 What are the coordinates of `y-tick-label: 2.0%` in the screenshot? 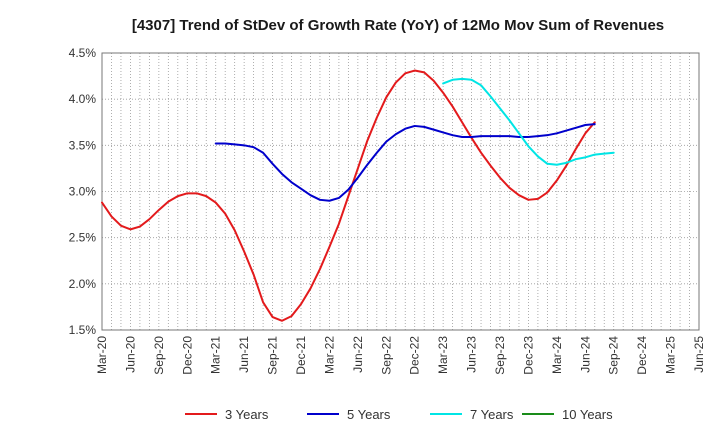 It's located at (83, 284).